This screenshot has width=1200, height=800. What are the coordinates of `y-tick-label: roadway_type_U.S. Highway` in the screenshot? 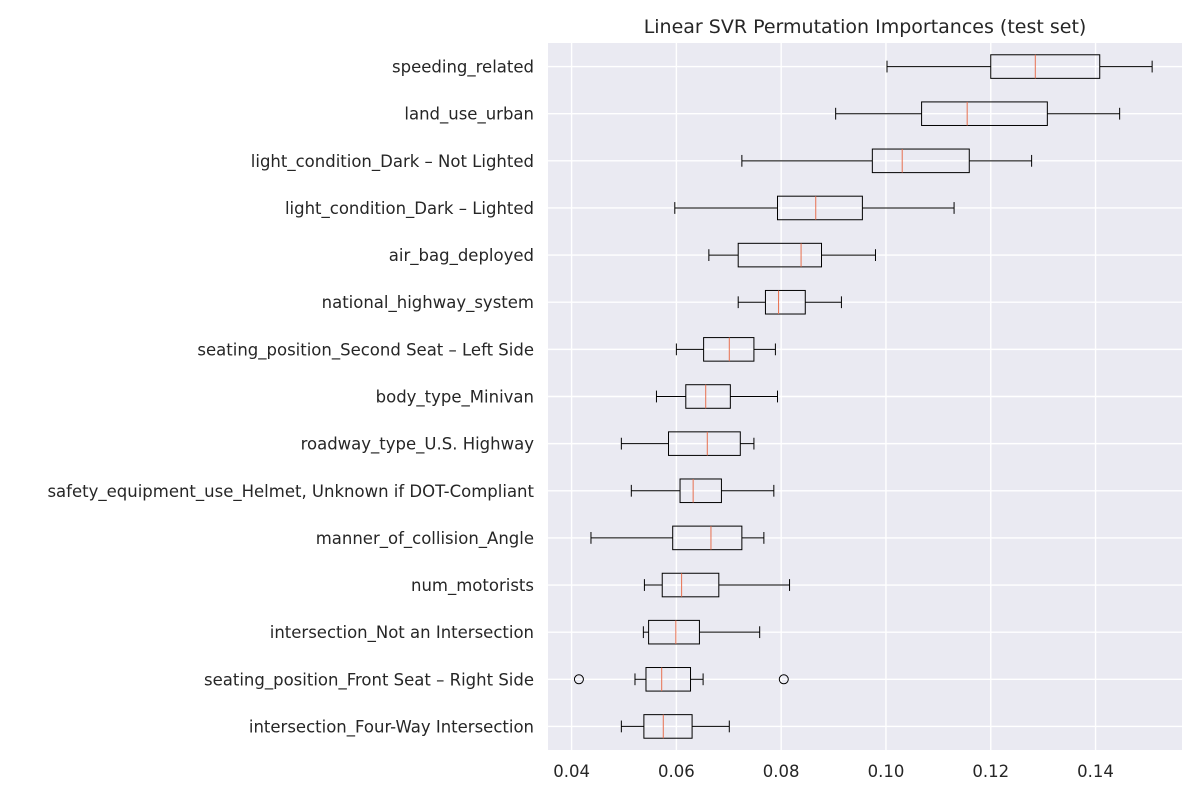 It's located at (418, 445).